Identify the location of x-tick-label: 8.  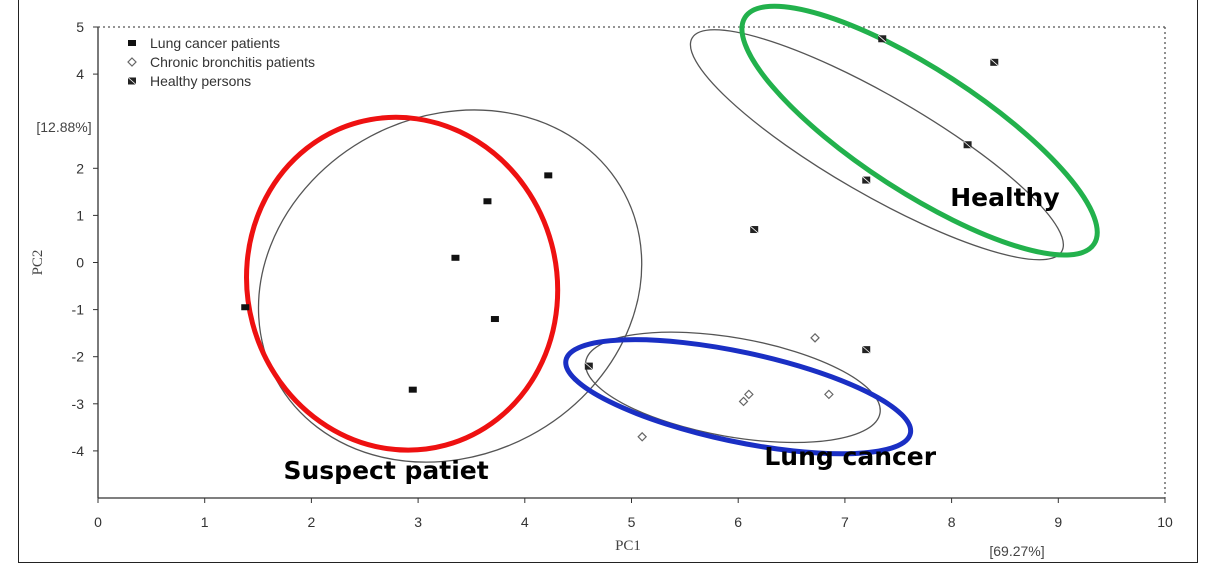
(952, 522).